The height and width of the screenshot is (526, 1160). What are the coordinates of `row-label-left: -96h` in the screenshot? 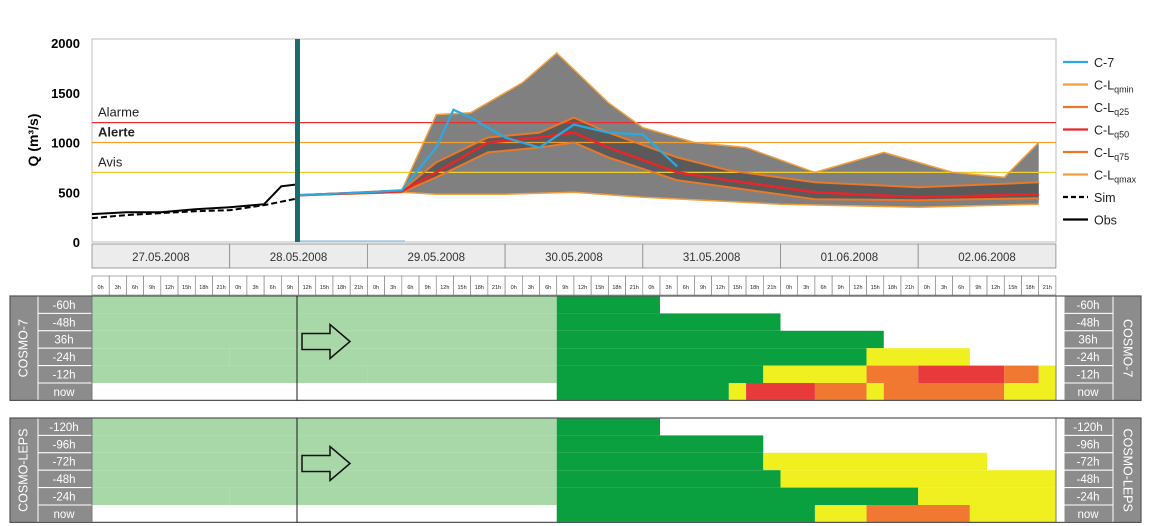 It's located at (63, 445).